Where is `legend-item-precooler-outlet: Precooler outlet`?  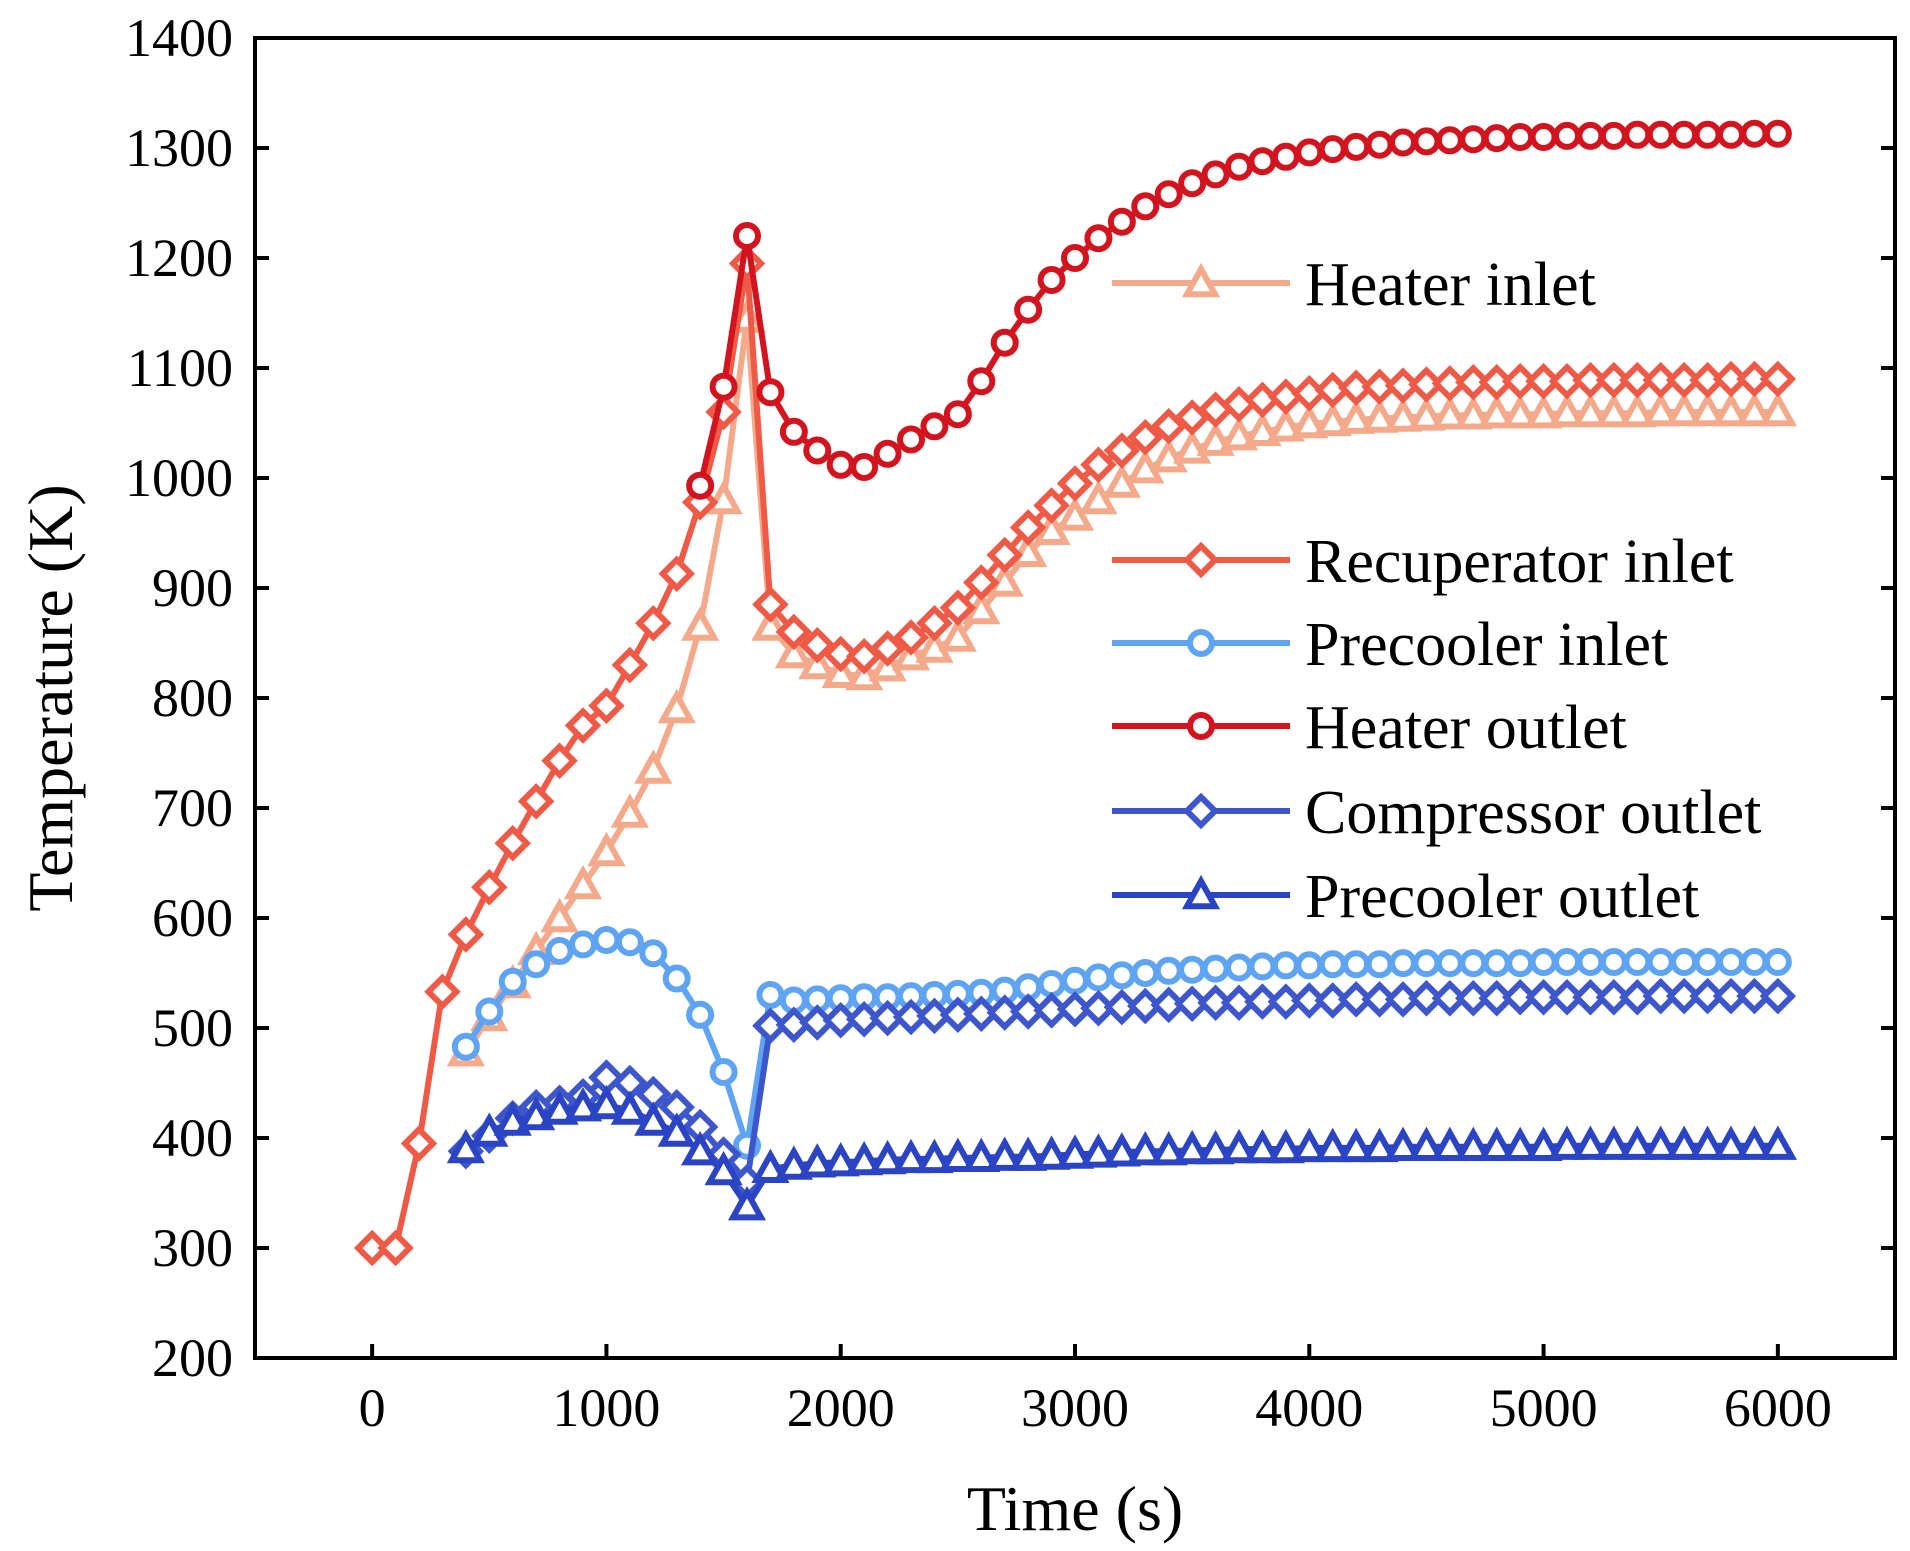 legend-item-precooler-outlet: Precooler outlet is located at coordinates (1405, 897).